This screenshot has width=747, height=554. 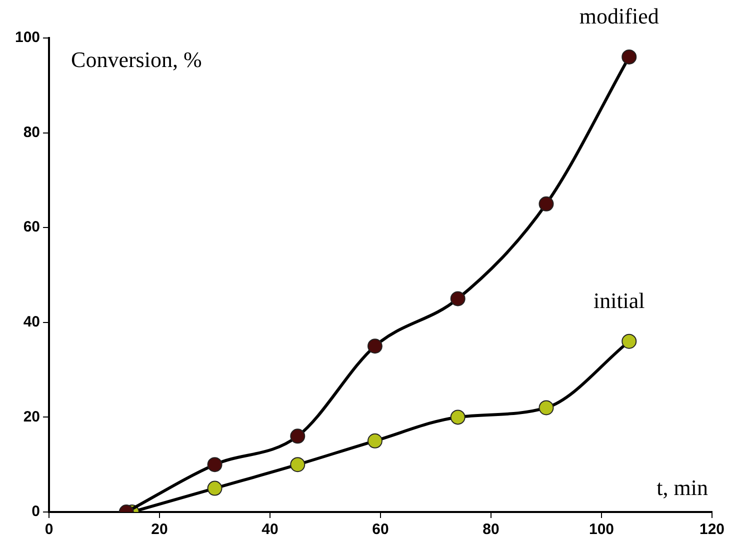 I want to click on y-tick-label: 20, so click(x=31, y=417).